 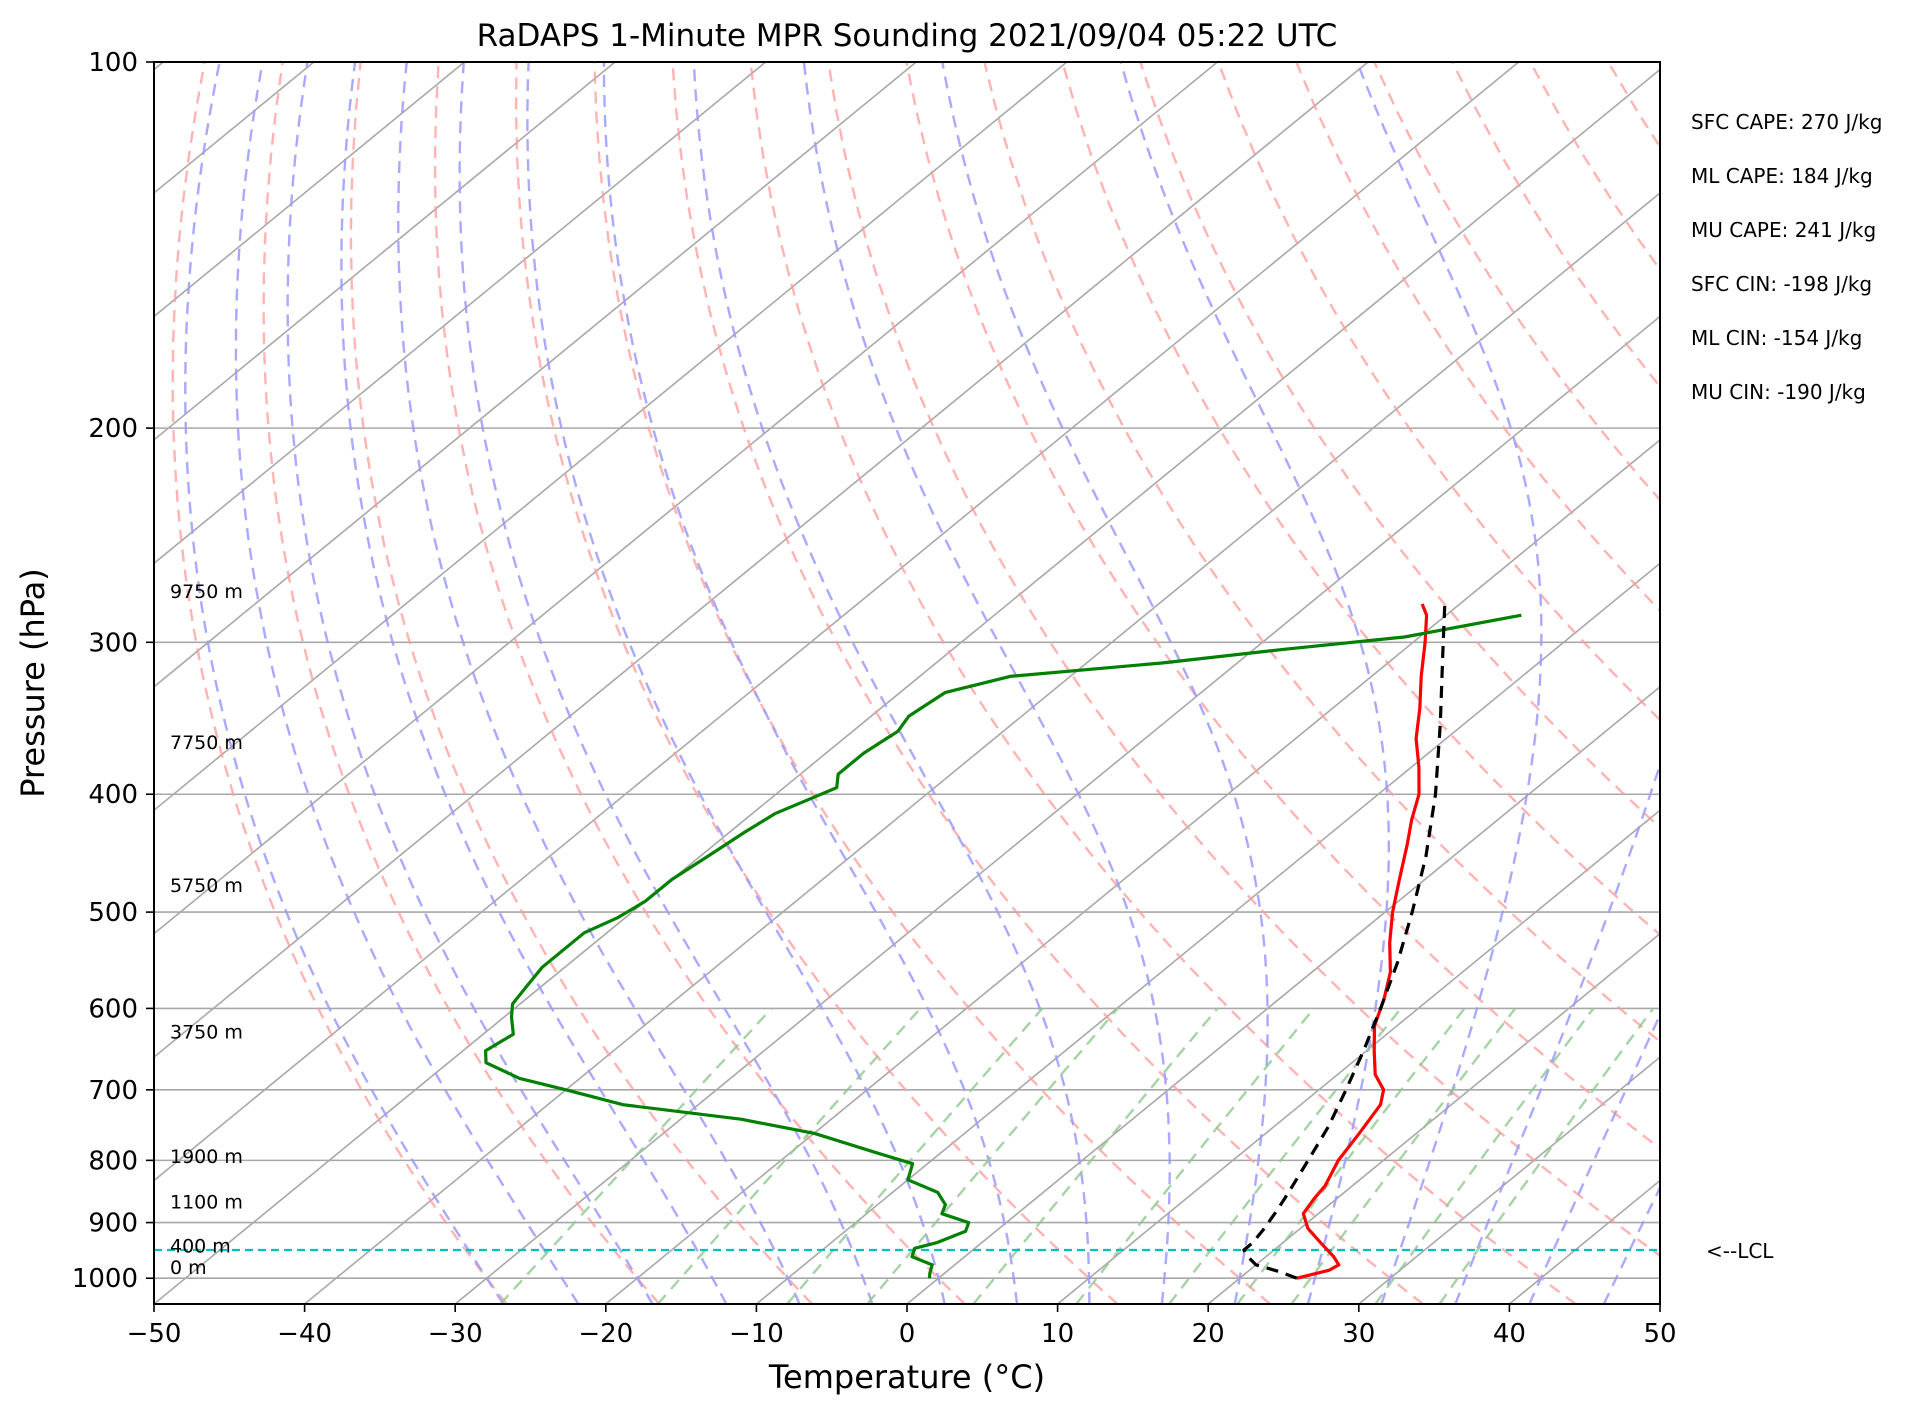 I want to click on mixing-ratio-lines, so click(x=1077, y=1155).